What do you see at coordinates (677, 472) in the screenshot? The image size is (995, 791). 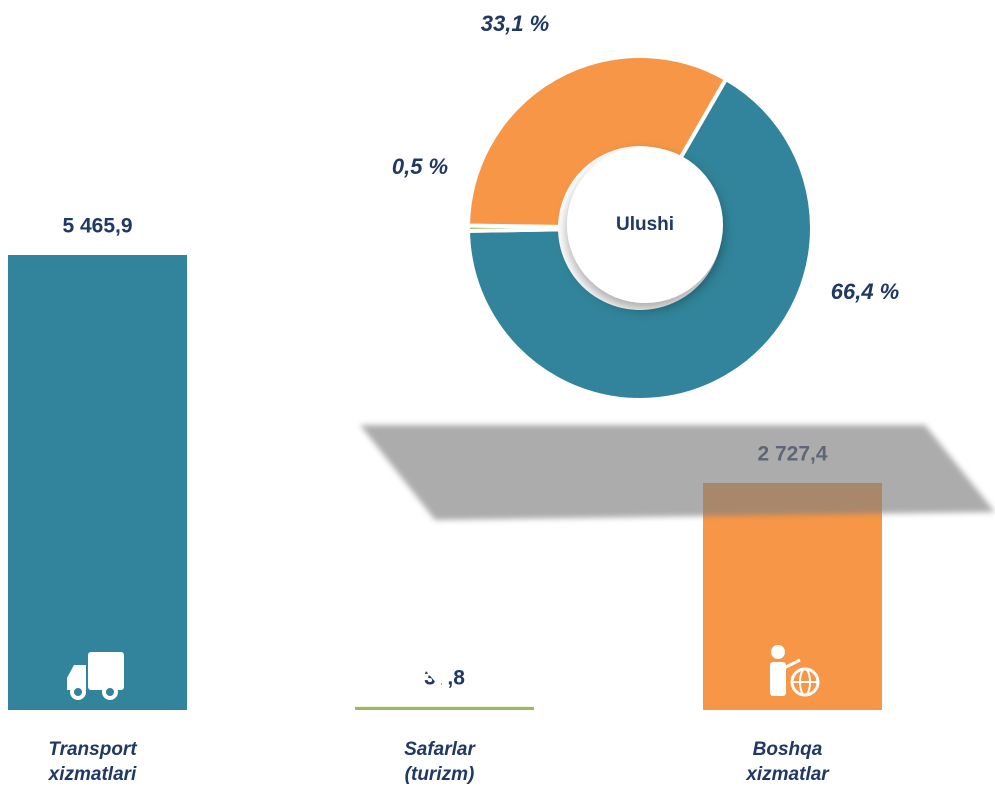 I see `decor-band` at bounding box center [677, 472].